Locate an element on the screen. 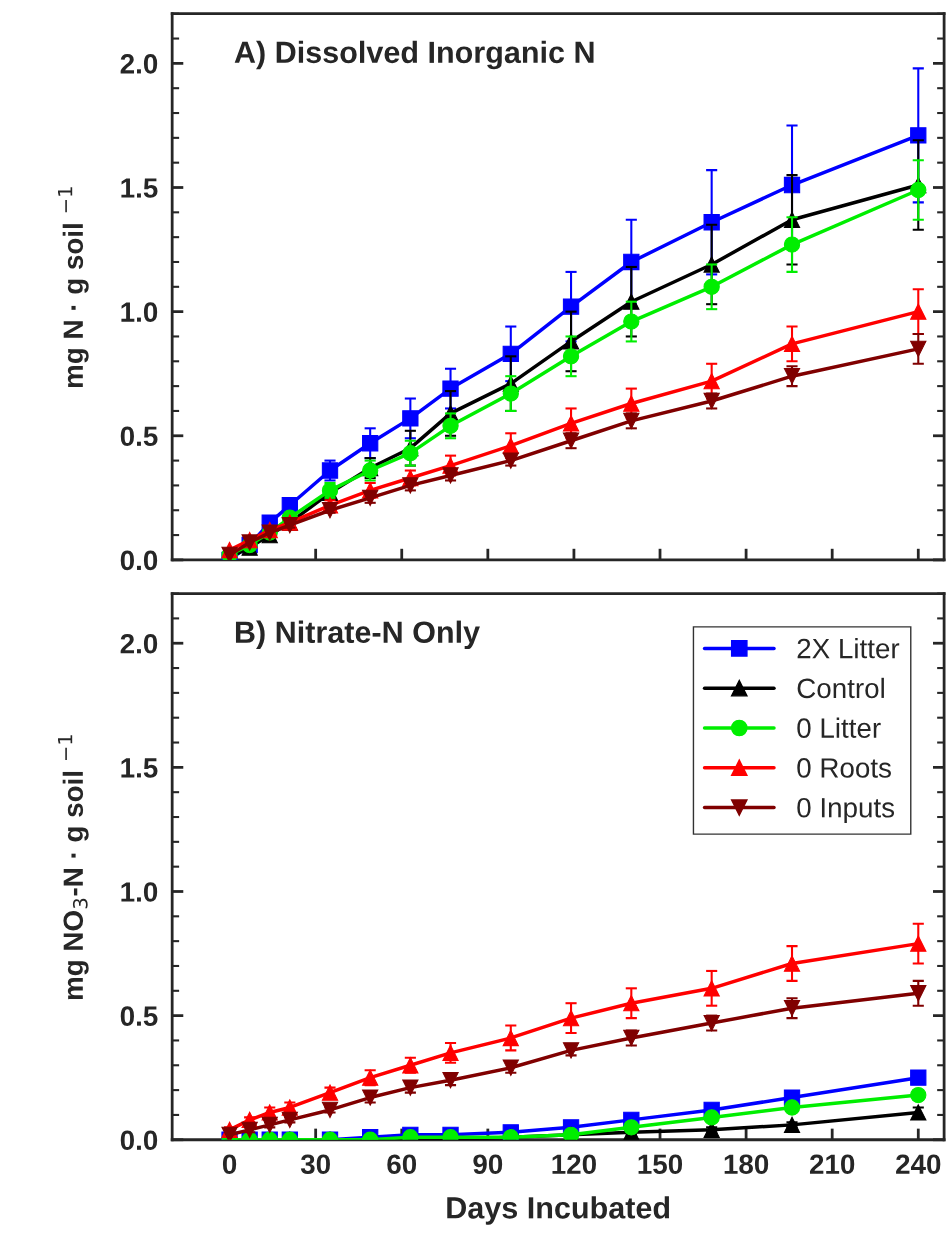 Image resolution: width=946 pixels, height=1247 pixels. legend-label: 2X Litter is located at coordinates (848, 648).